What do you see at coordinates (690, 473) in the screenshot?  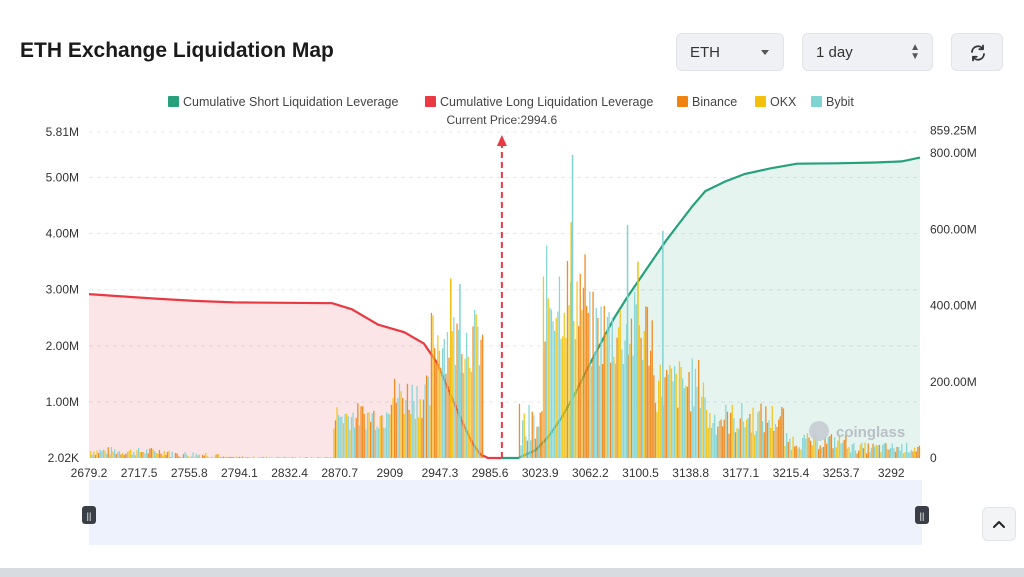 I see `x-tick-label: 3138.8` at bounding box center [690, 473].